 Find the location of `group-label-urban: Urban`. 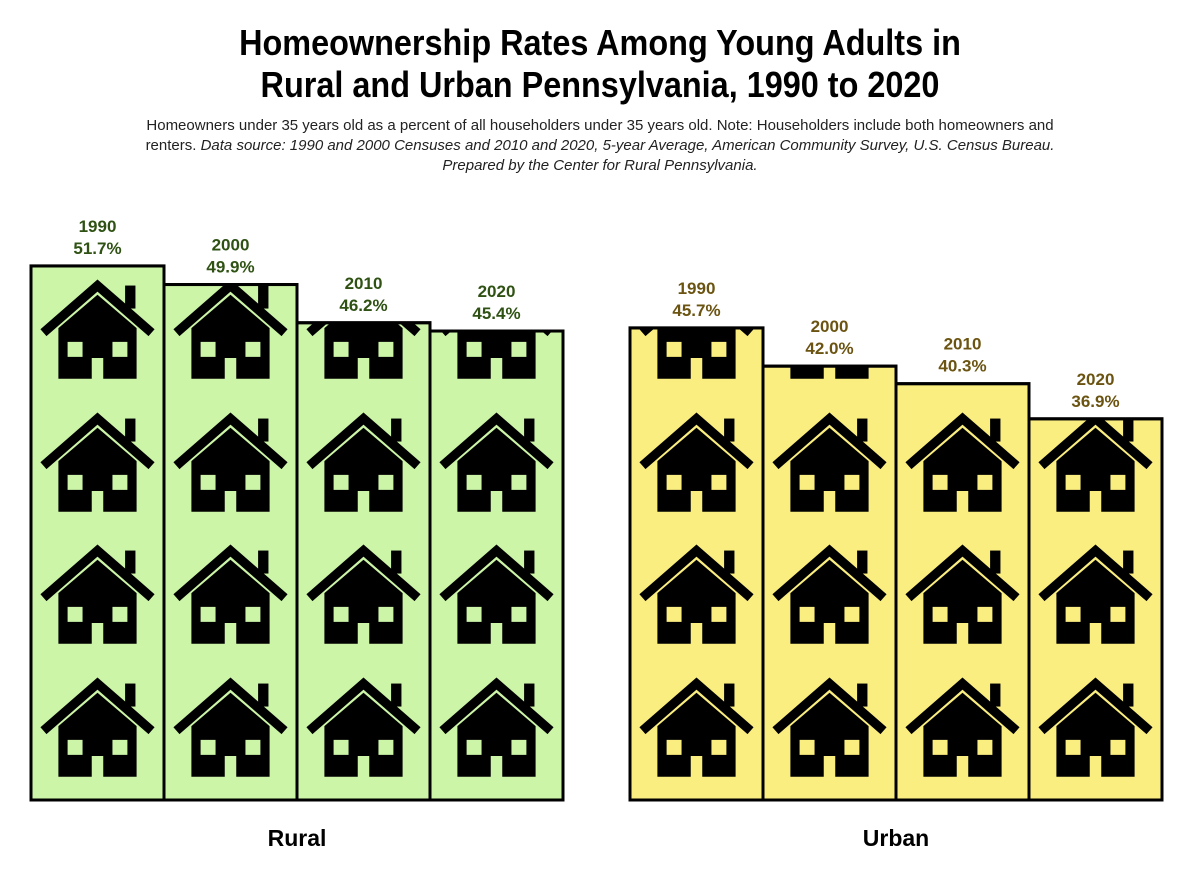

group-label-urban: Urban is located at coordinates (896, 838).